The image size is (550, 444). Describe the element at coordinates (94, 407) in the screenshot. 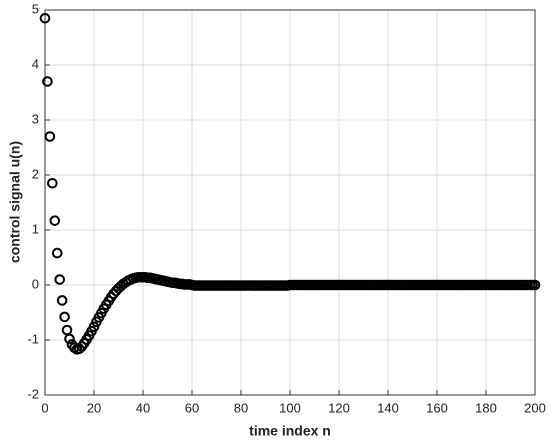

I see `x-tick-label: 20` at that location.